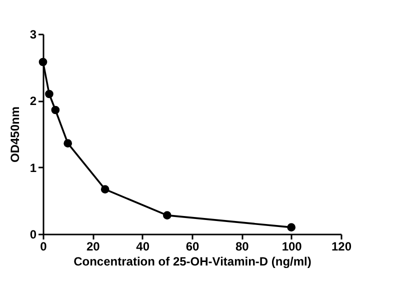  I want to click on x-tick-label: 20, so click(93, 247).